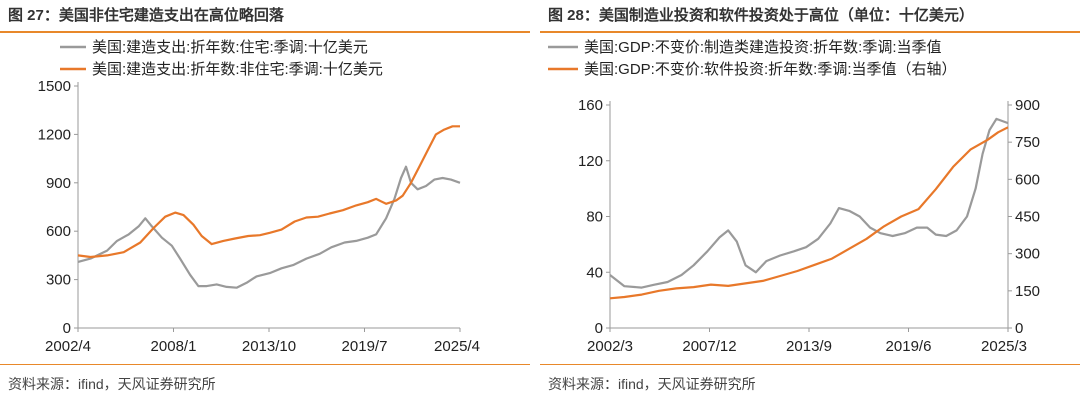 The image size is (1080, 404). I want to click on y-tick-label: 80, so click(594, 217).